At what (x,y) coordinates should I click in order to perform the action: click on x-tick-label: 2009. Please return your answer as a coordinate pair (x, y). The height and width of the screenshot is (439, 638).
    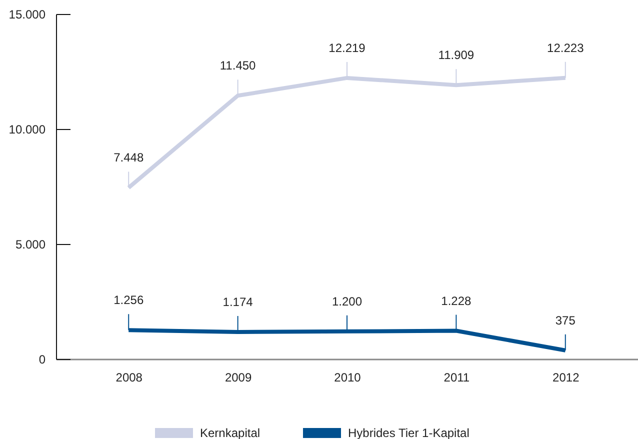
    Looking at the image, I should click on (238, 377).